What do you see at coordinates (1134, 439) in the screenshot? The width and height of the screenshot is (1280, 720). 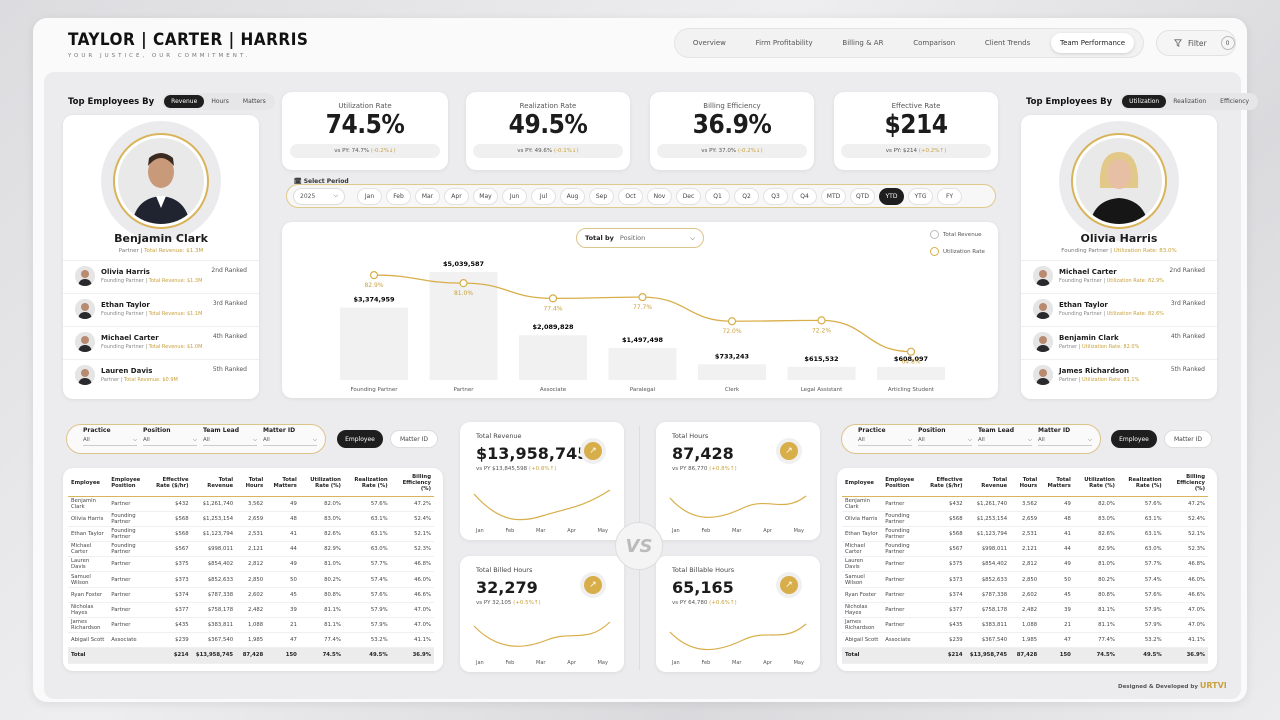 I see `right-employee-button: Employee` at bounding box center [1134, 439].